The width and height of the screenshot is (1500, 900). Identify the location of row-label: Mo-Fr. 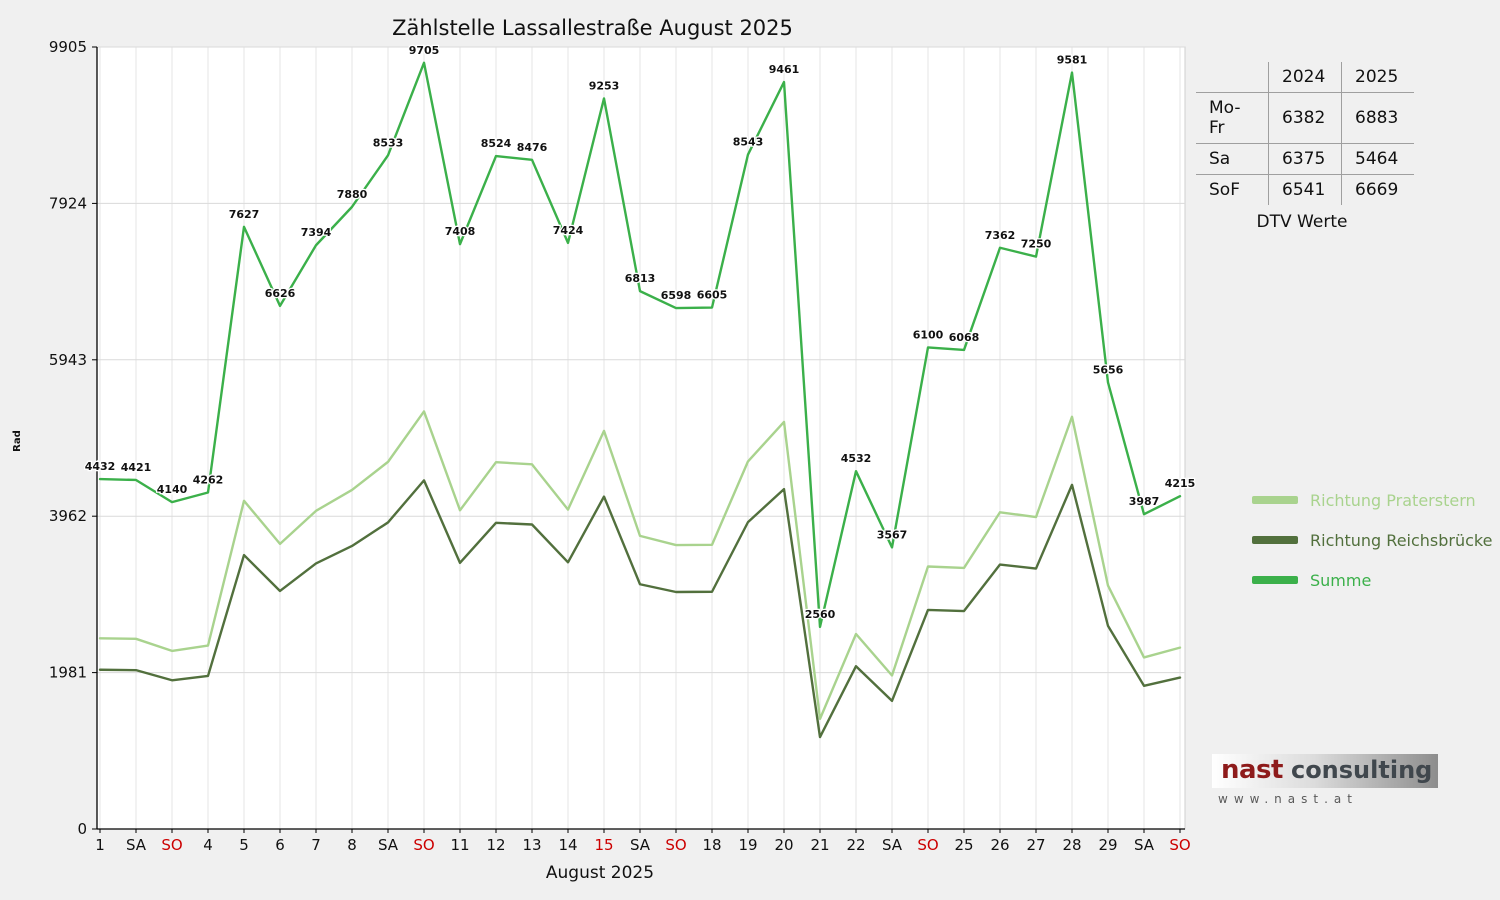
(1232, 118).